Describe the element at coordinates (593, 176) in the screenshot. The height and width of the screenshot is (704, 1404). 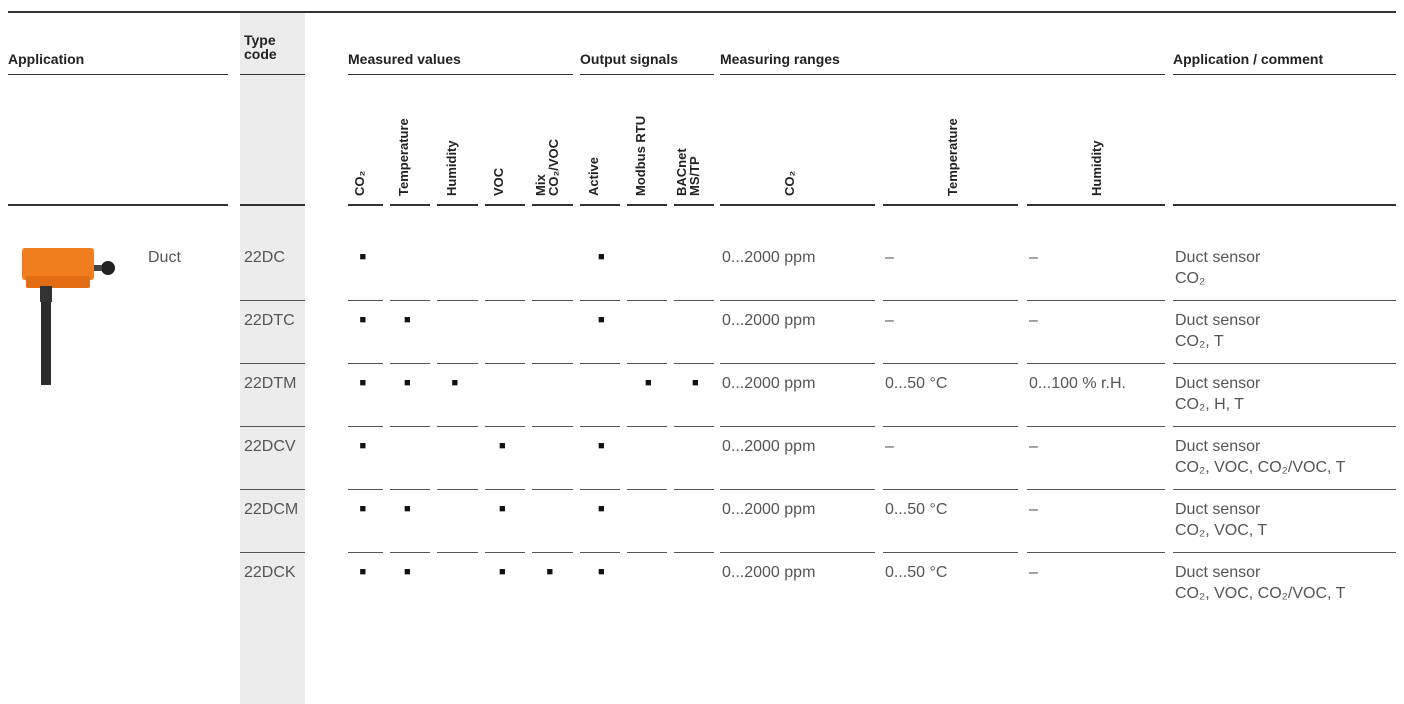
I see `sub-header: Active` at that location.